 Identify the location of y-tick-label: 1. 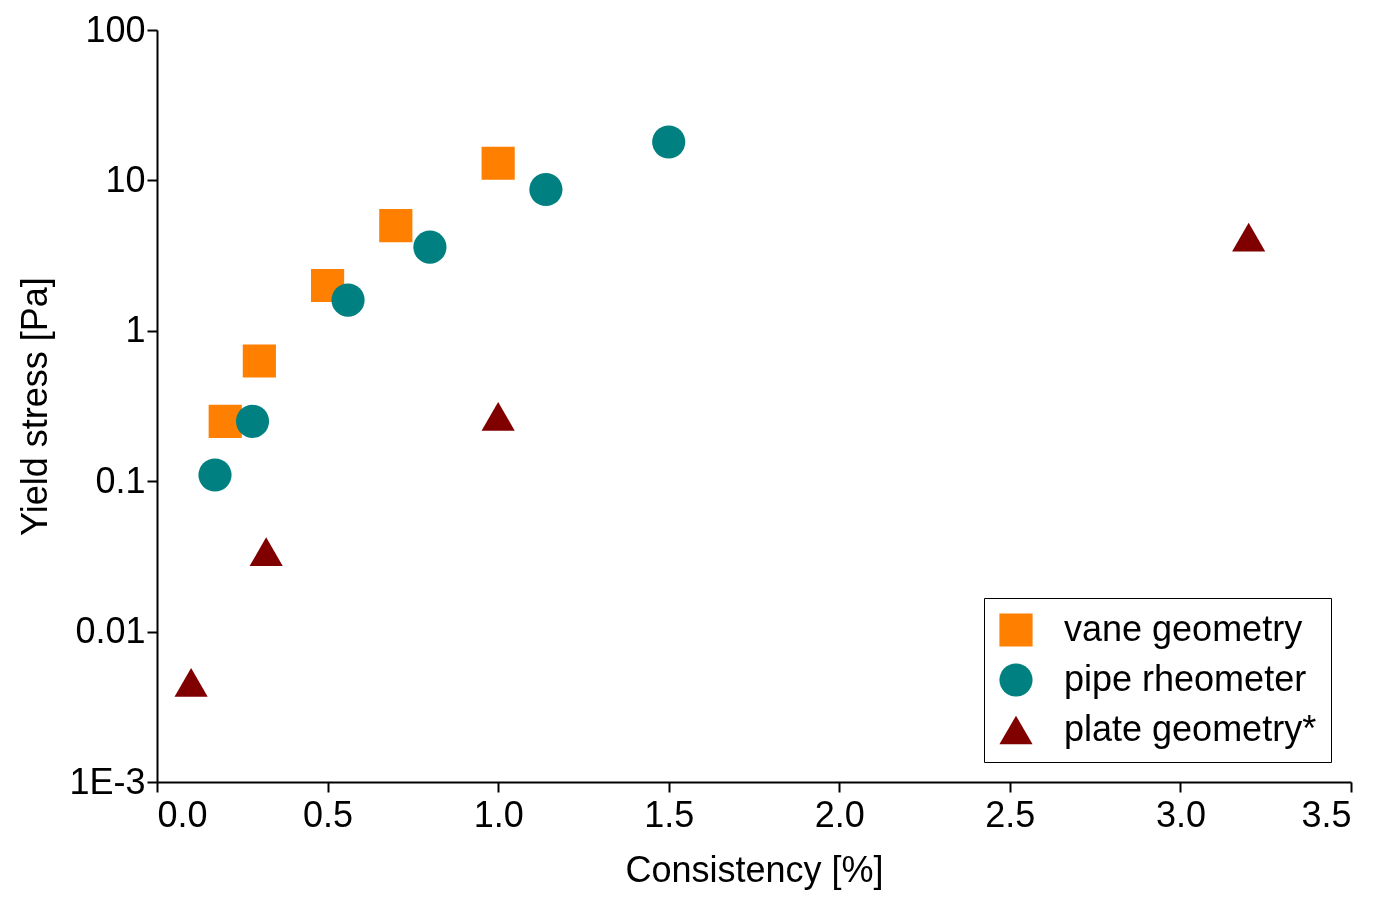
(135, 330).